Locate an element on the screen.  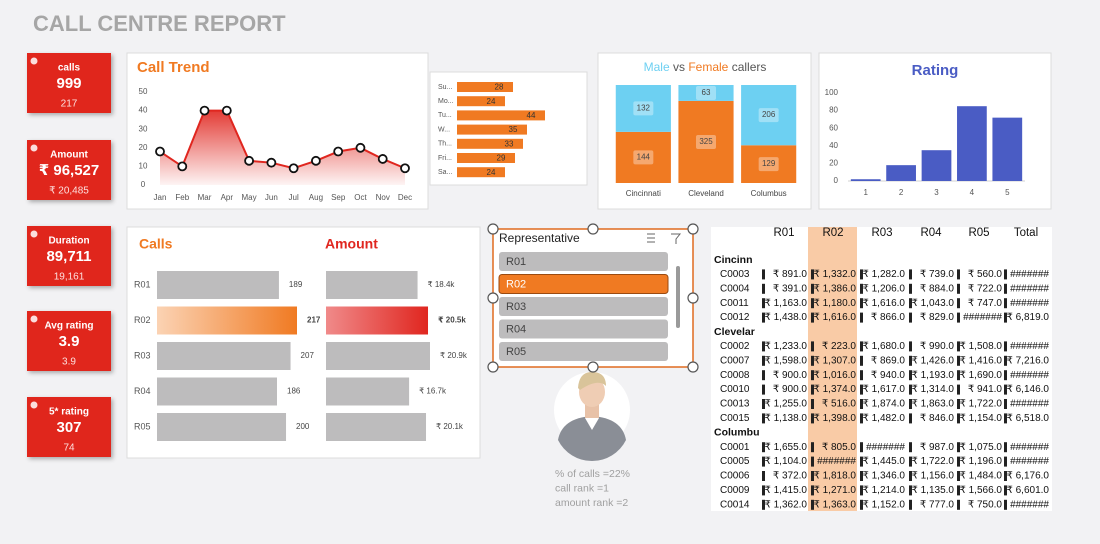
table-cell: ₹ 1,566.0 is located at coordinates (980, 490).